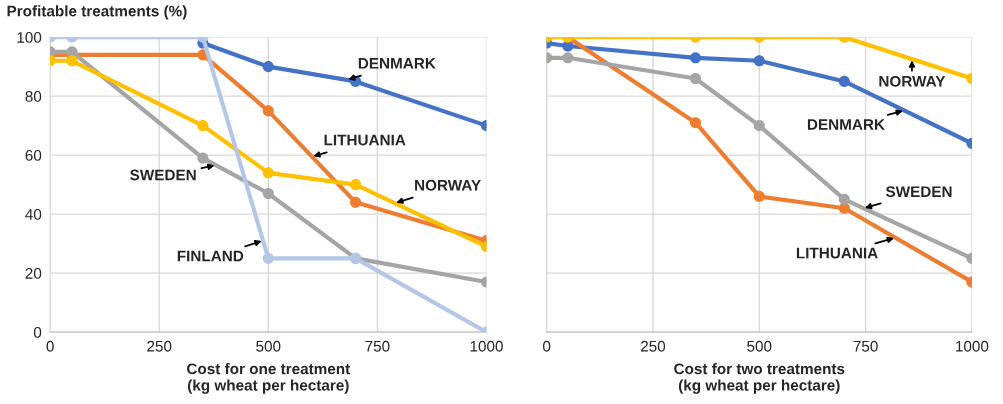 This screenshot has height=404, width=1003. Describe the element at coordinates (37, 332) in the screenshot. I see `y-tick-label: 0` at that location.